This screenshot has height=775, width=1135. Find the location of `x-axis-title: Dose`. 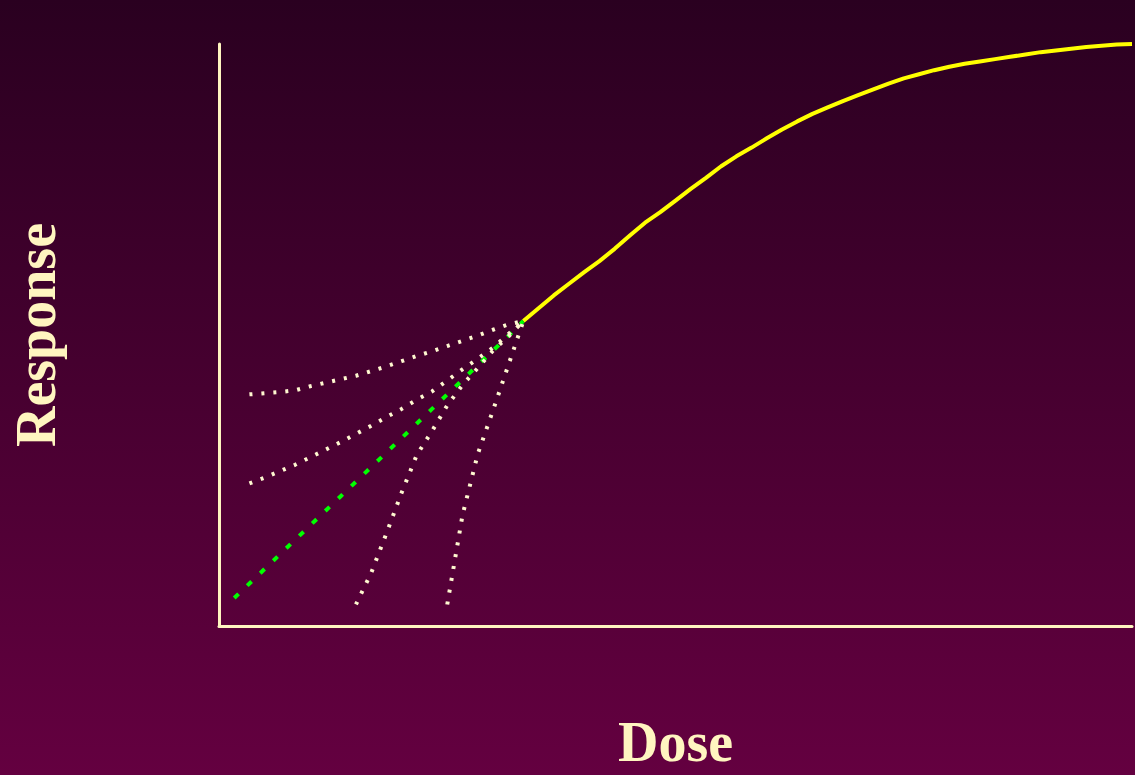

x-axis-title: Dose is located at coordinates (675, 742).